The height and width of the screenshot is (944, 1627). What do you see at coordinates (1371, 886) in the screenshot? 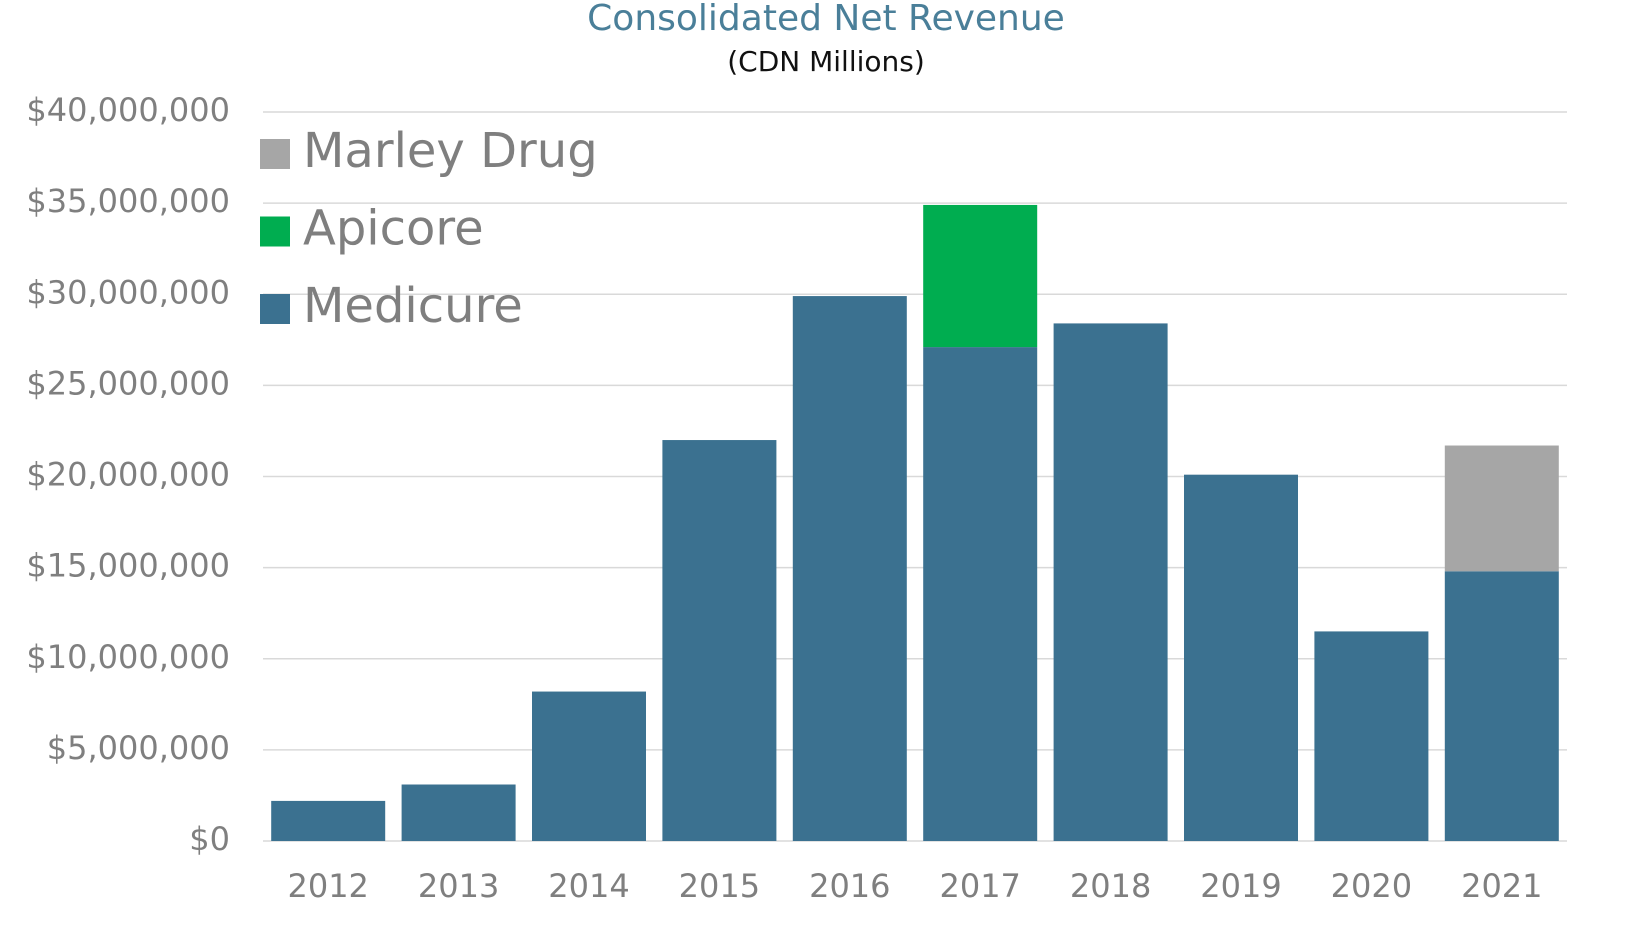
I see `x-tick-label: 2020` at bounding box center [1371, 886].